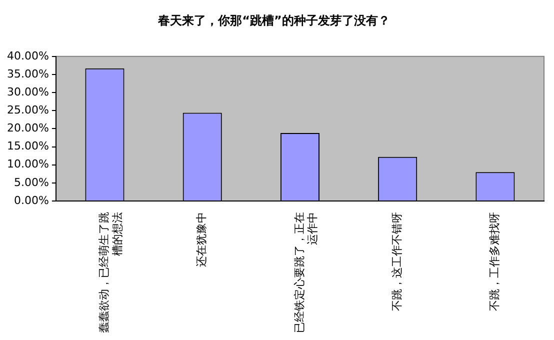 This screenshot has width=554, height=340. Describe the element at coordinates (27, 109) in the screenshot. I see `y-tick-label: 25.00%` at that location.